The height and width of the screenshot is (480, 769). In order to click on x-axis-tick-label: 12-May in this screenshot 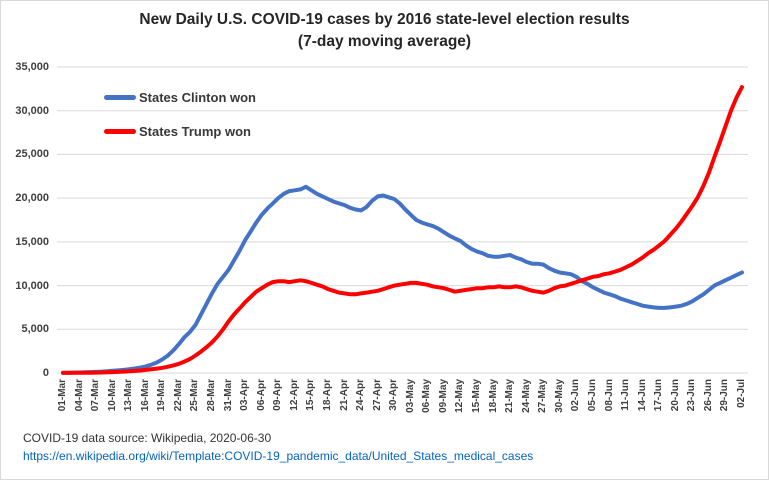, I will do `click(460, 396)`.